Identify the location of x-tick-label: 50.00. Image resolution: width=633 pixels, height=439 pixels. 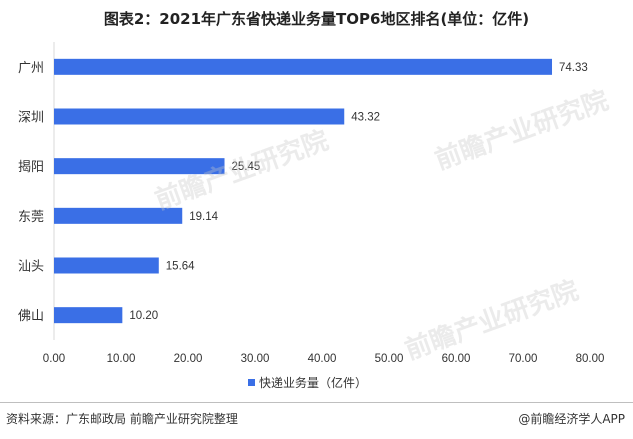
(389, 359).